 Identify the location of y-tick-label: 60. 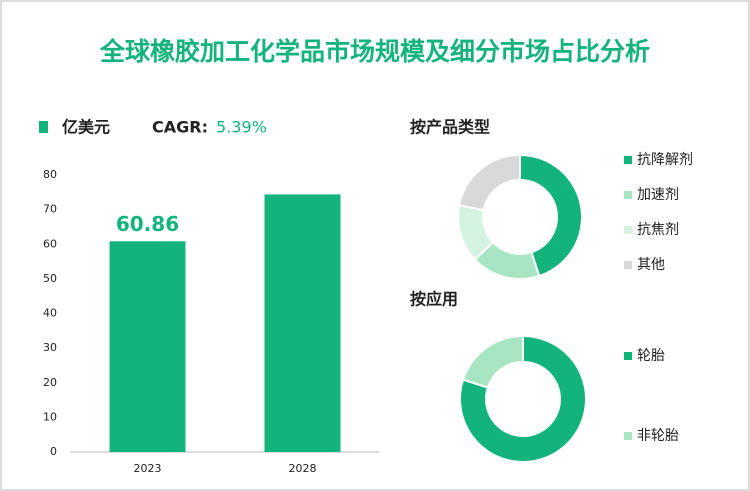
(50, 243).